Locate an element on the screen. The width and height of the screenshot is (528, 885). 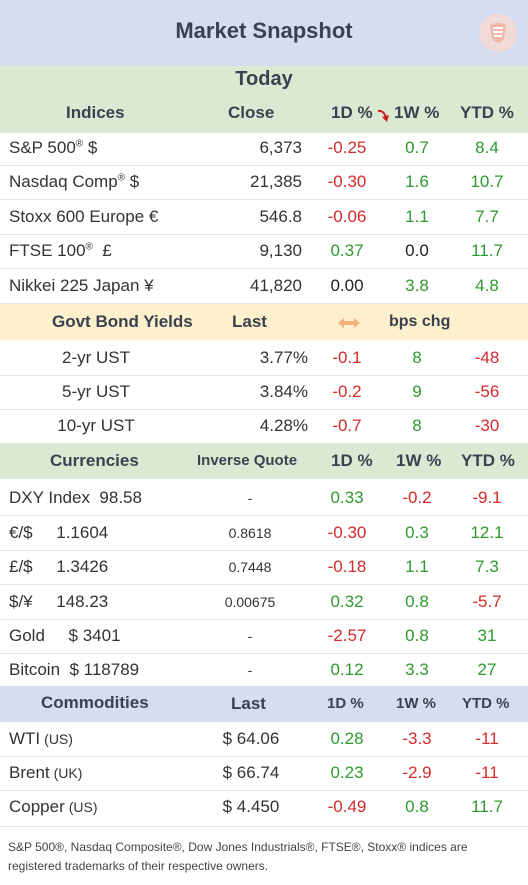
footer-divider is located at coordinates (264, 826).